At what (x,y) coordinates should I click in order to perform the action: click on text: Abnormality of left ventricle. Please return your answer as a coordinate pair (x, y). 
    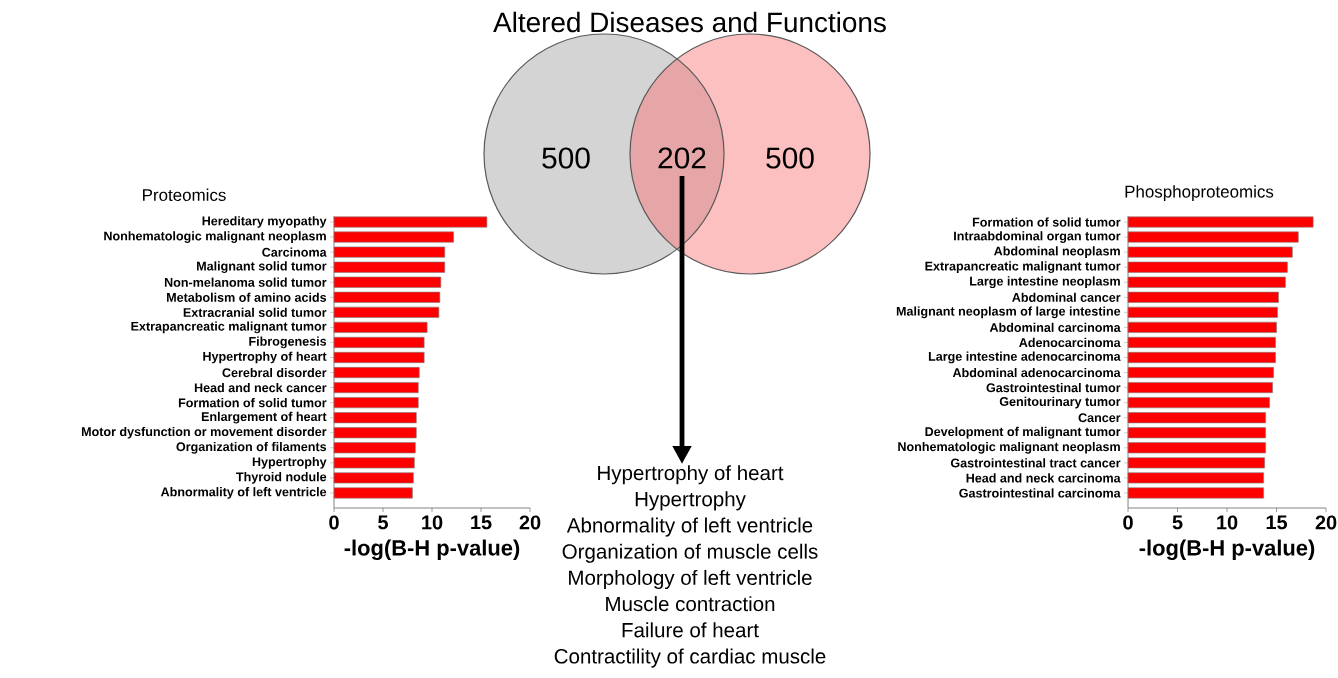
    Looking at the image, I should click on (689, 527).